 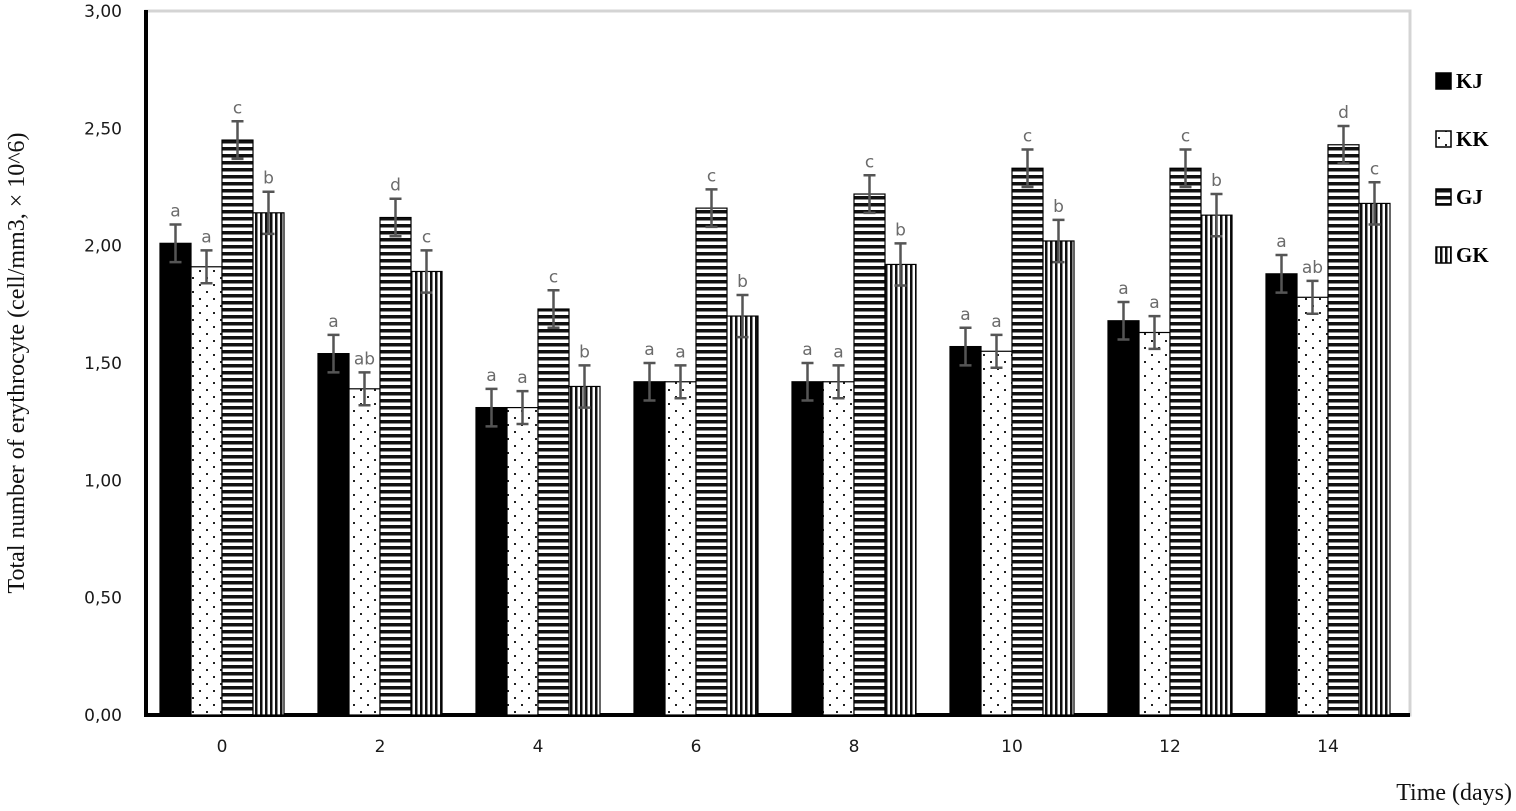 What do you see at coordinates (103, 364) in the screenshot?
I see `y-tick-labels: 0,00 0,50 1,00 1,50 2,00 2,50 3,00` at bounding box center [103, 364].